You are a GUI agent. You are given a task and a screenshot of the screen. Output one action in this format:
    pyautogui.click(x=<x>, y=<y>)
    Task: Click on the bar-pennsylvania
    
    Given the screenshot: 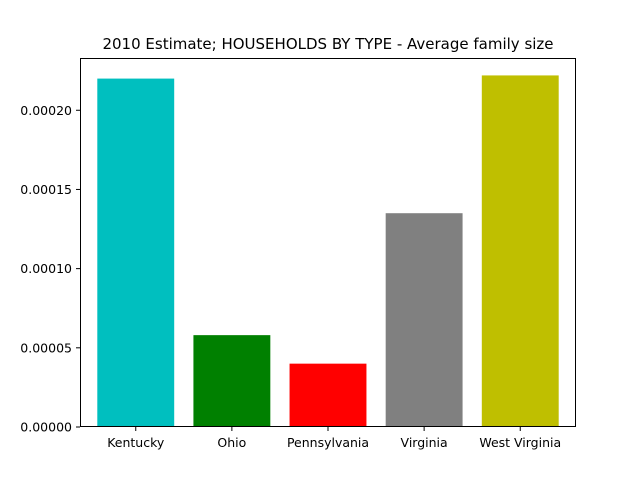 What is the action you would take?
    pyautogui.click(x=328, y=395)
    